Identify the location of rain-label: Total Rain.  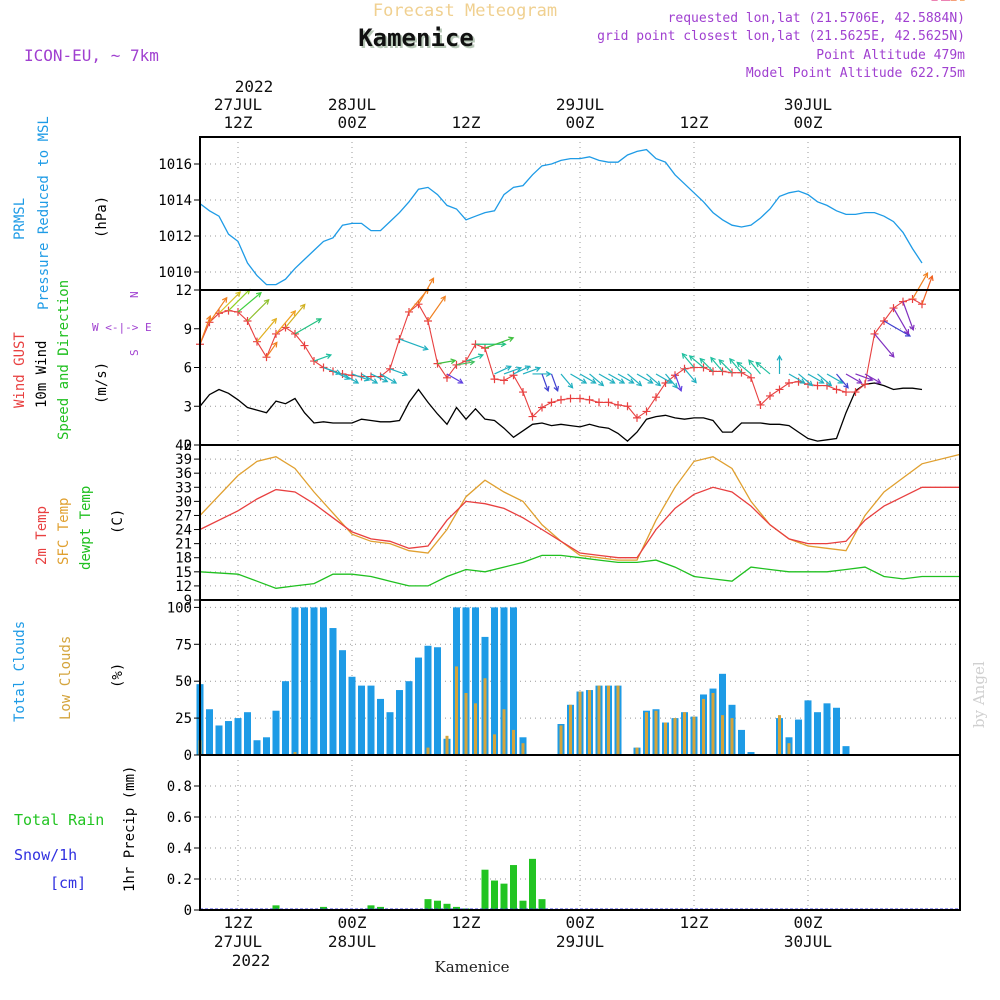
(59, 820).